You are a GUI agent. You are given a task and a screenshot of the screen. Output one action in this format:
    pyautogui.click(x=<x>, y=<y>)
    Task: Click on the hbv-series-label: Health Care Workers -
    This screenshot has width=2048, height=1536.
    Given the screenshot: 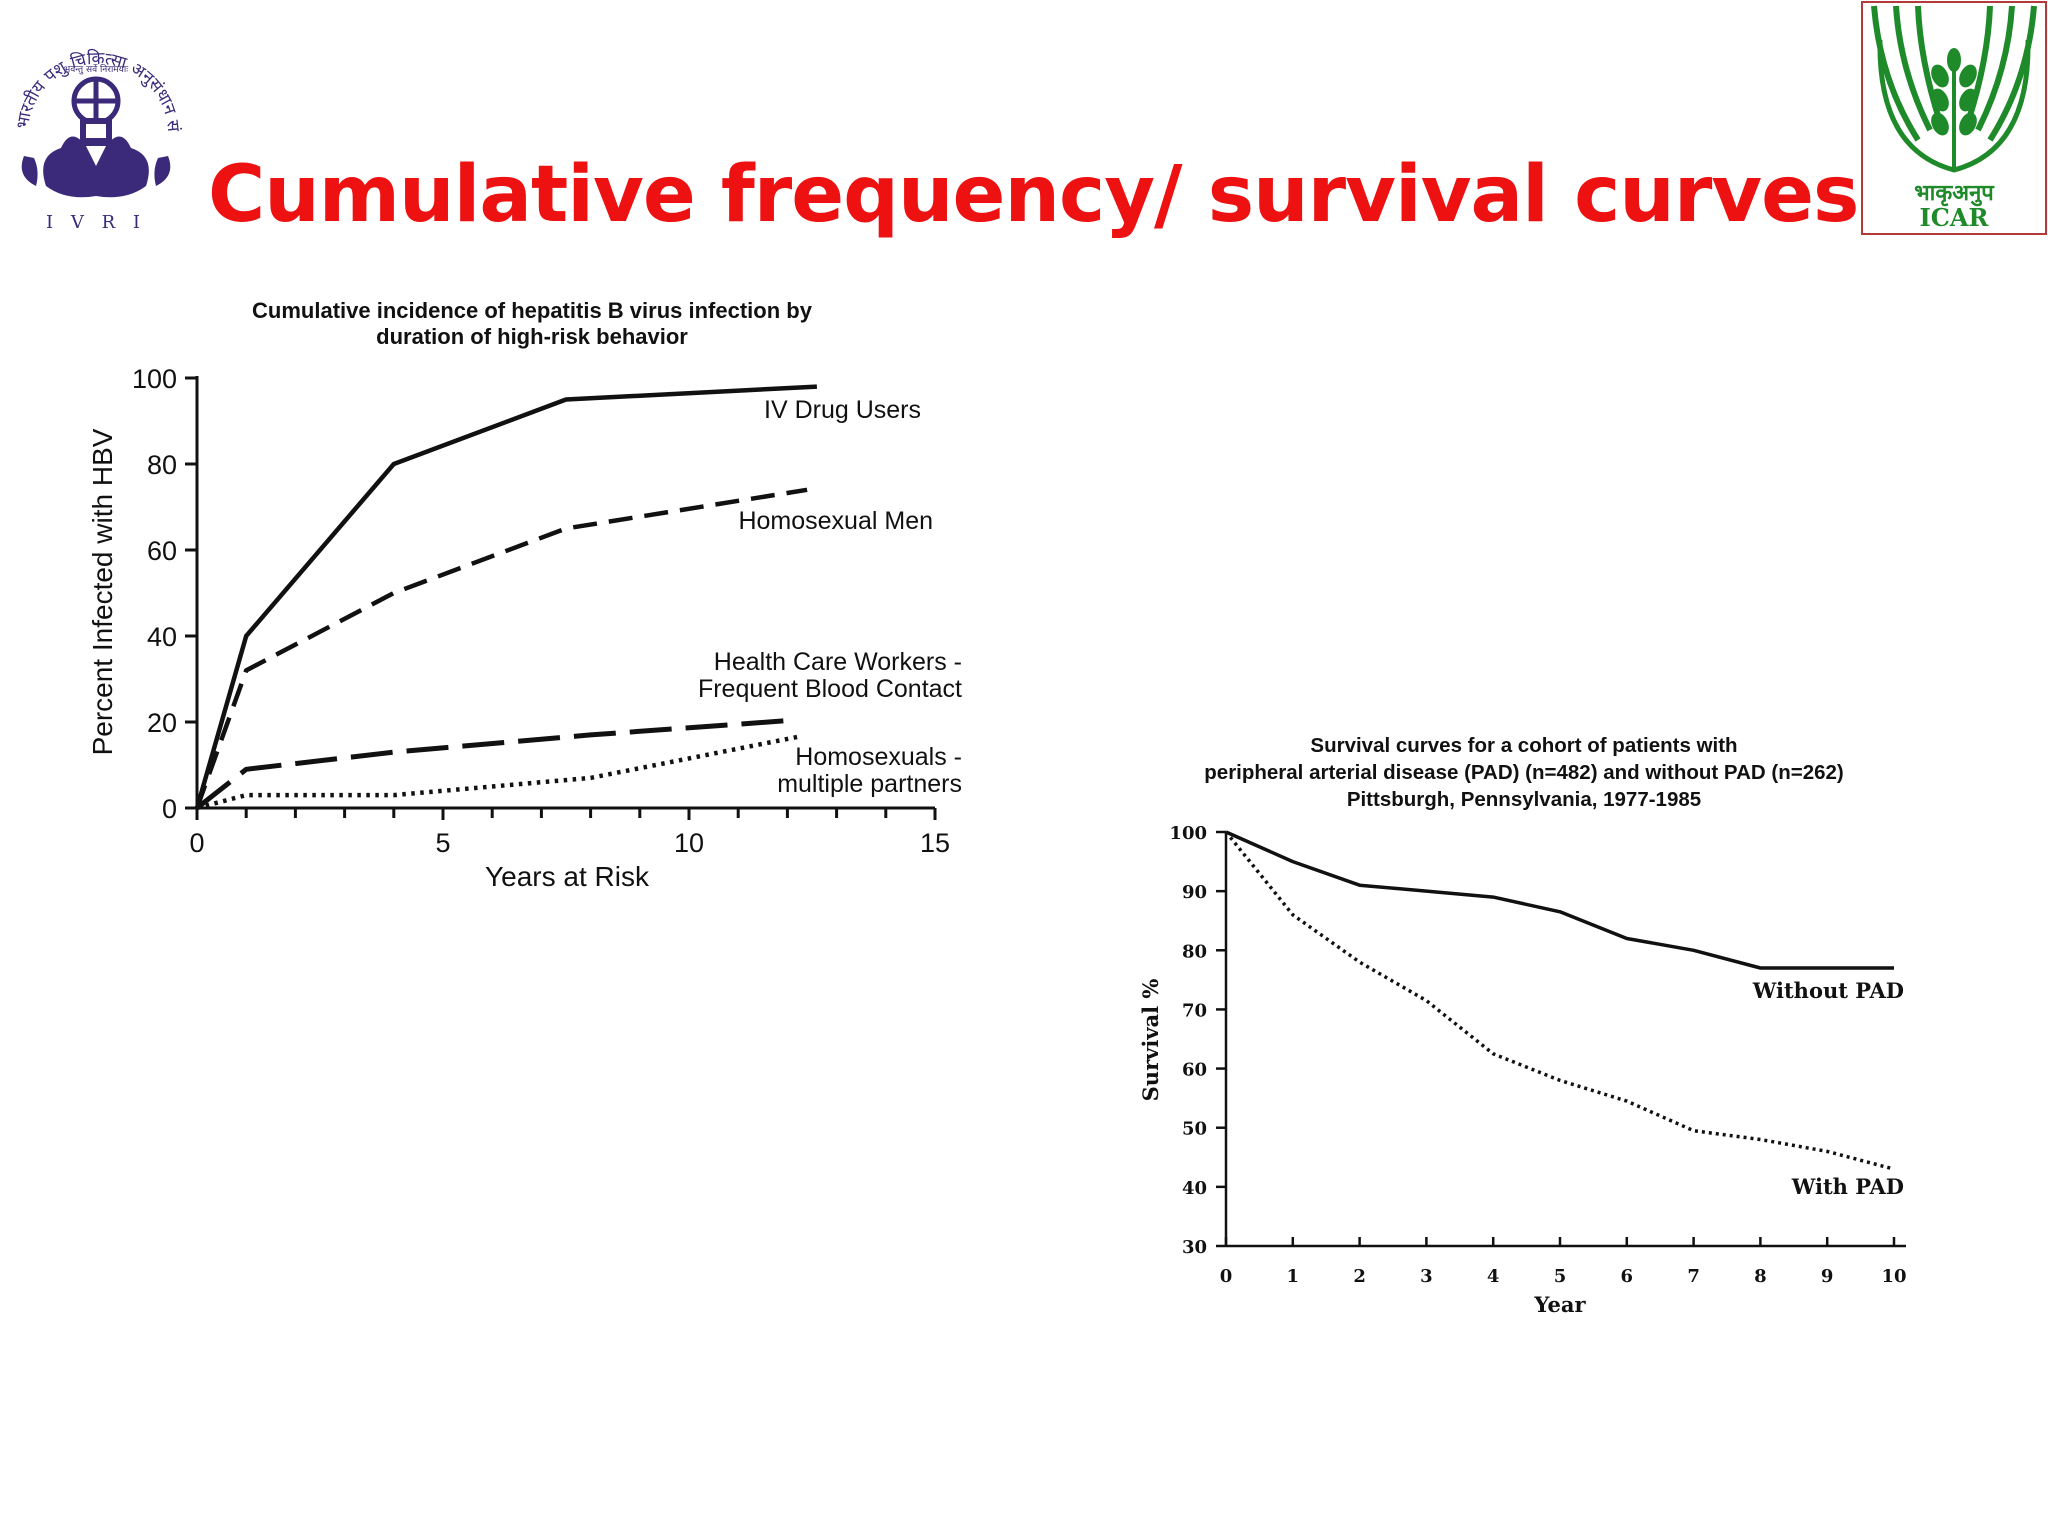 What is the action you would take?
    pyautogui.click(x=838, y=662)
    